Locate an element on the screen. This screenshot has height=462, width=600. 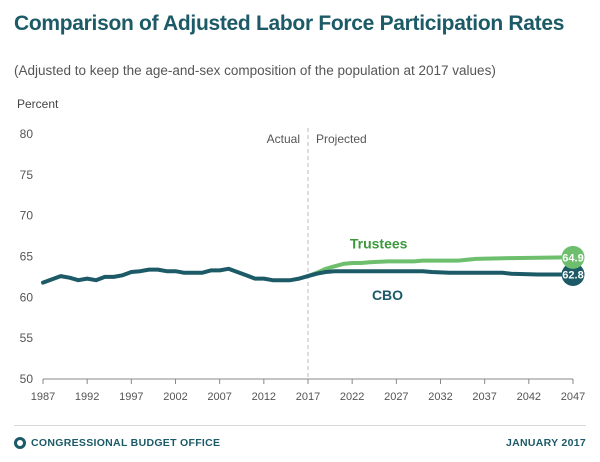
y-tick-label: 65 is located at coordinates (27, 257).